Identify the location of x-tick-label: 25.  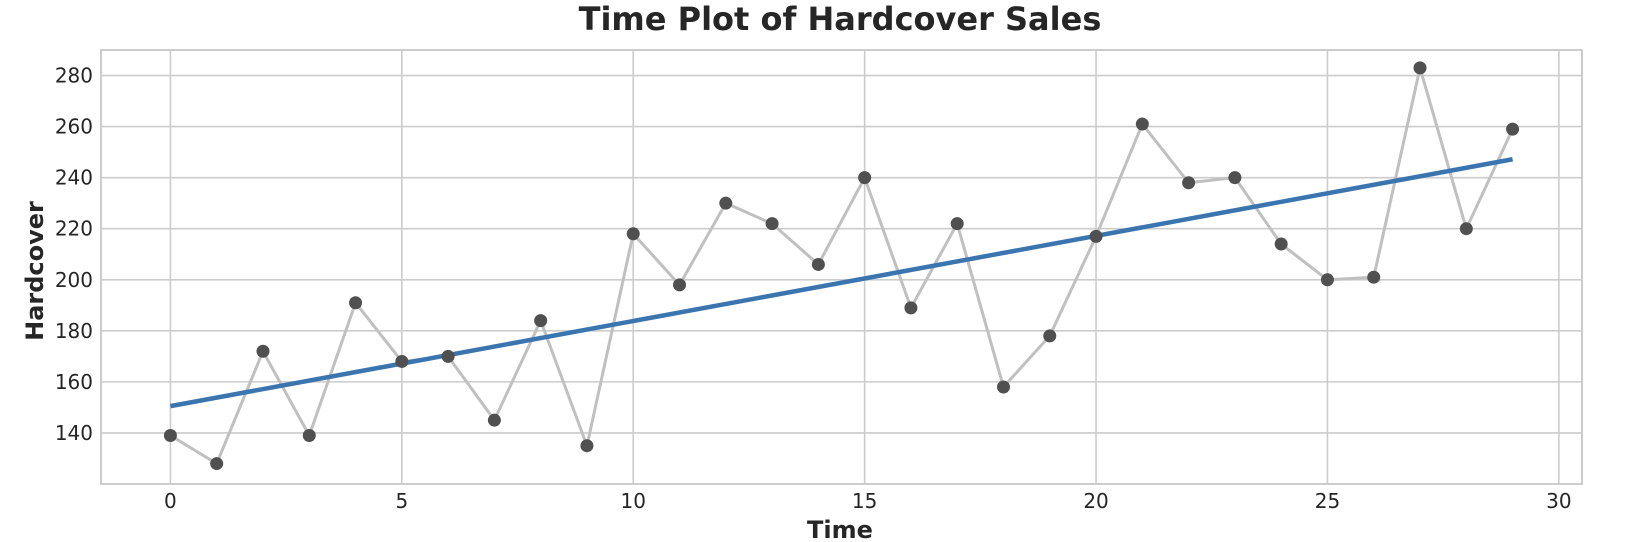
(1327, 501).